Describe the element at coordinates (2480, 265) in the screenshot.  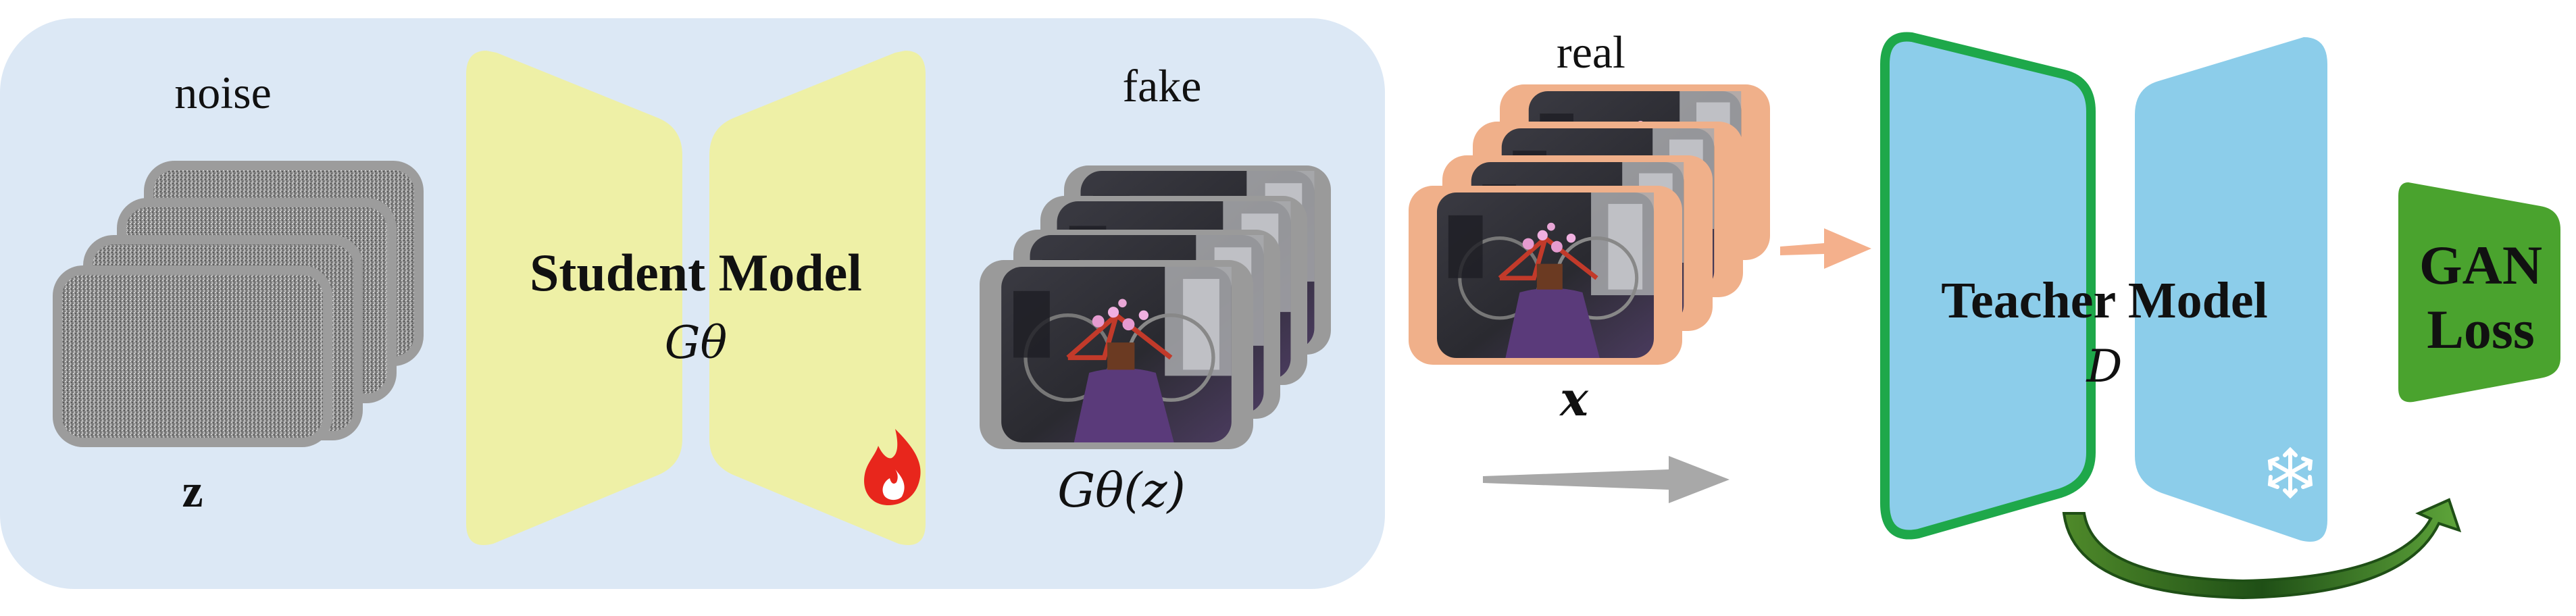
I see `gan-loss-line1: GAN` at that location.